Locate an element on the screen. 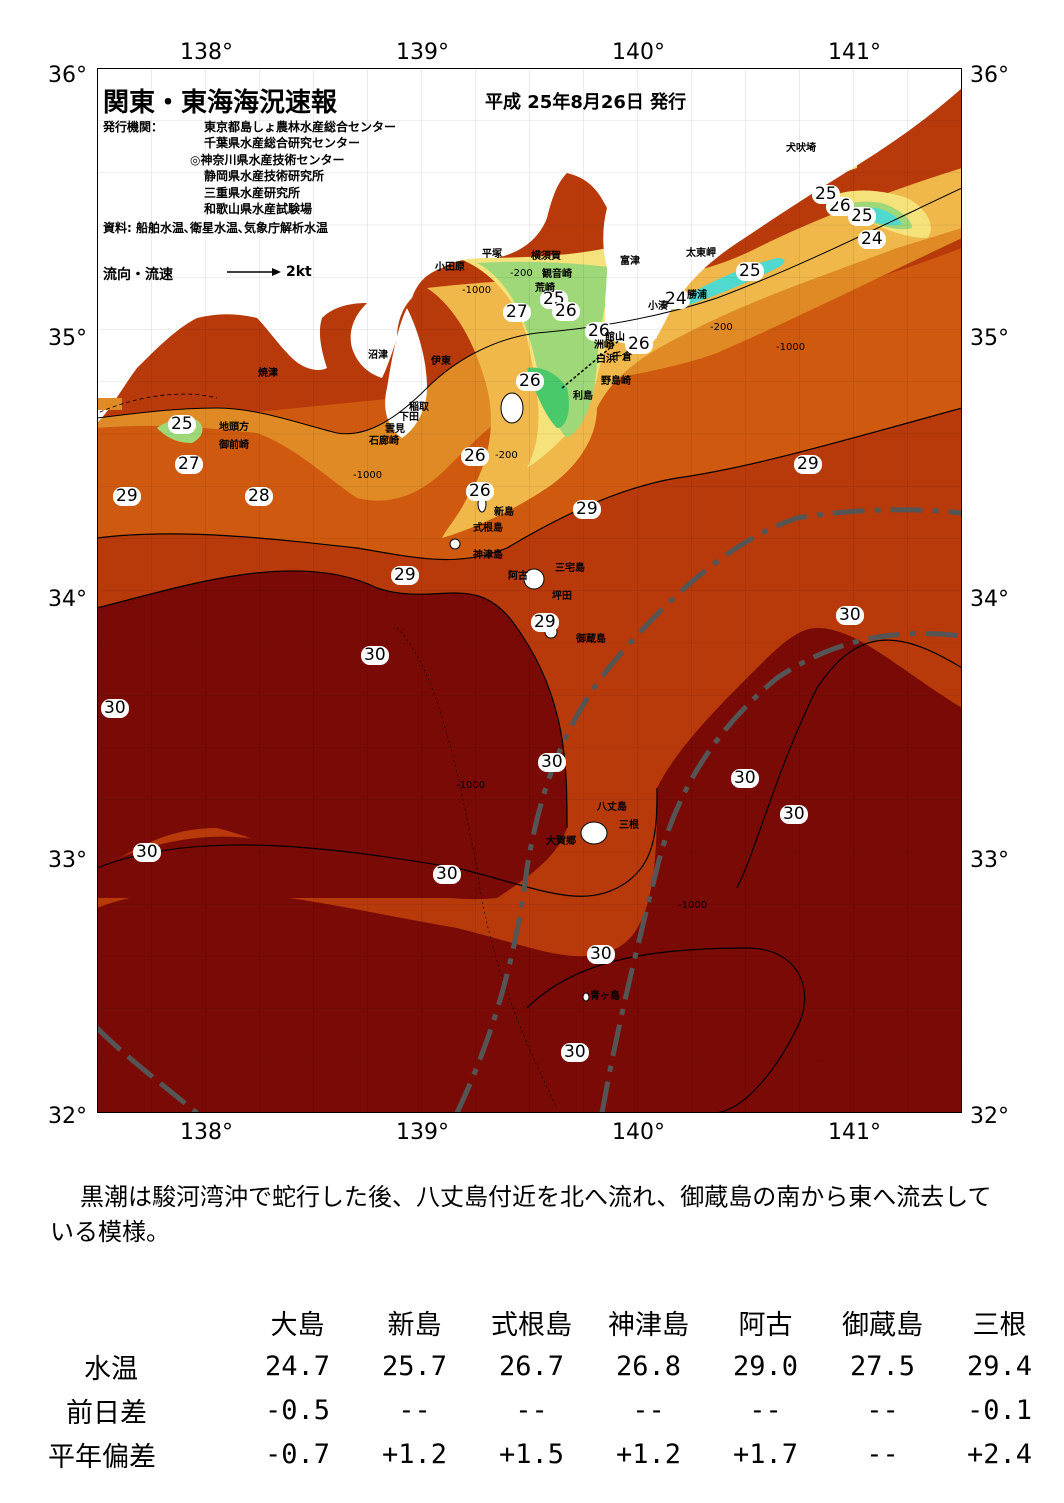  isotherm-label: 25 is located at coordinates (750, 271).